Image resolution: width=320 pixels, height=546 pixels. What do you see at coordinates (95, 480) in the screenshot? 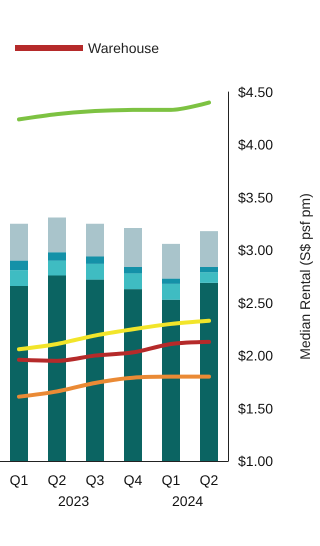
I see `x-tick-label: Q3` at bounding box center [95, 480].